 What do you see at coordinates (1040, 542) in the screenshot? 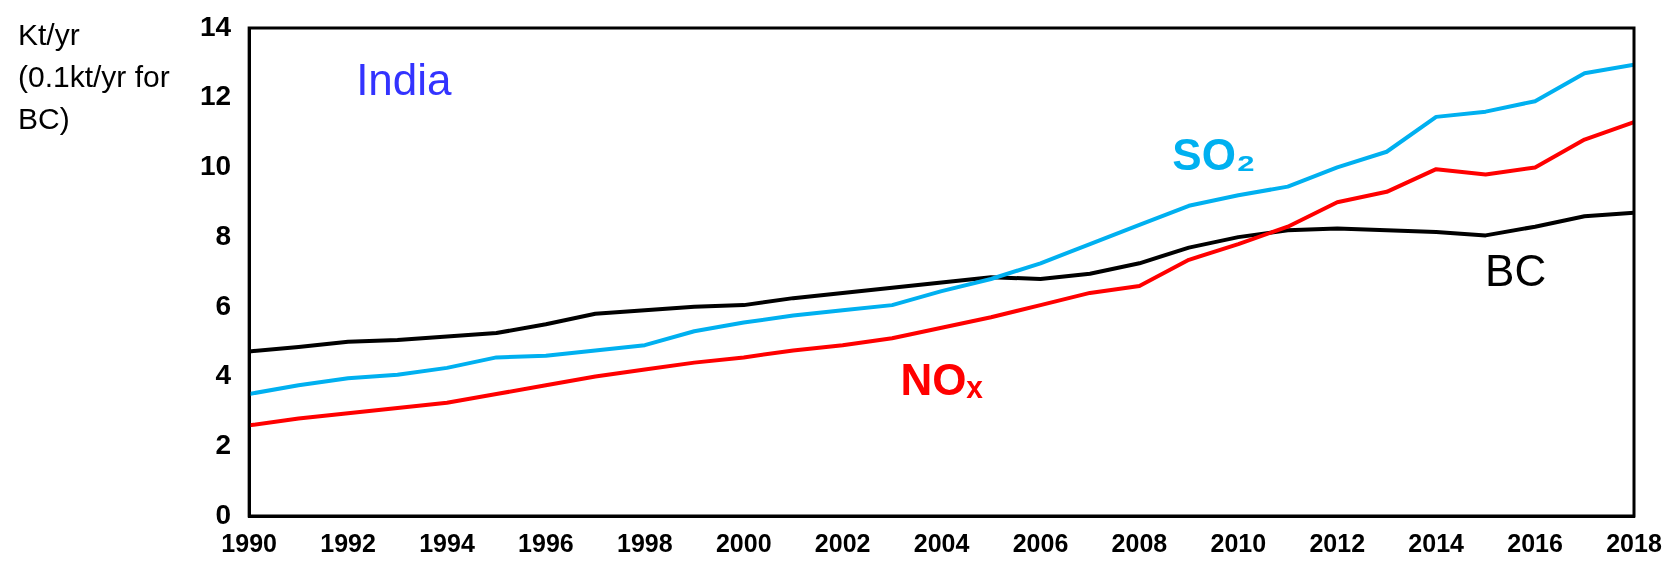
I see `x-tick-label: 2006` at bounding box center [1040, 542].